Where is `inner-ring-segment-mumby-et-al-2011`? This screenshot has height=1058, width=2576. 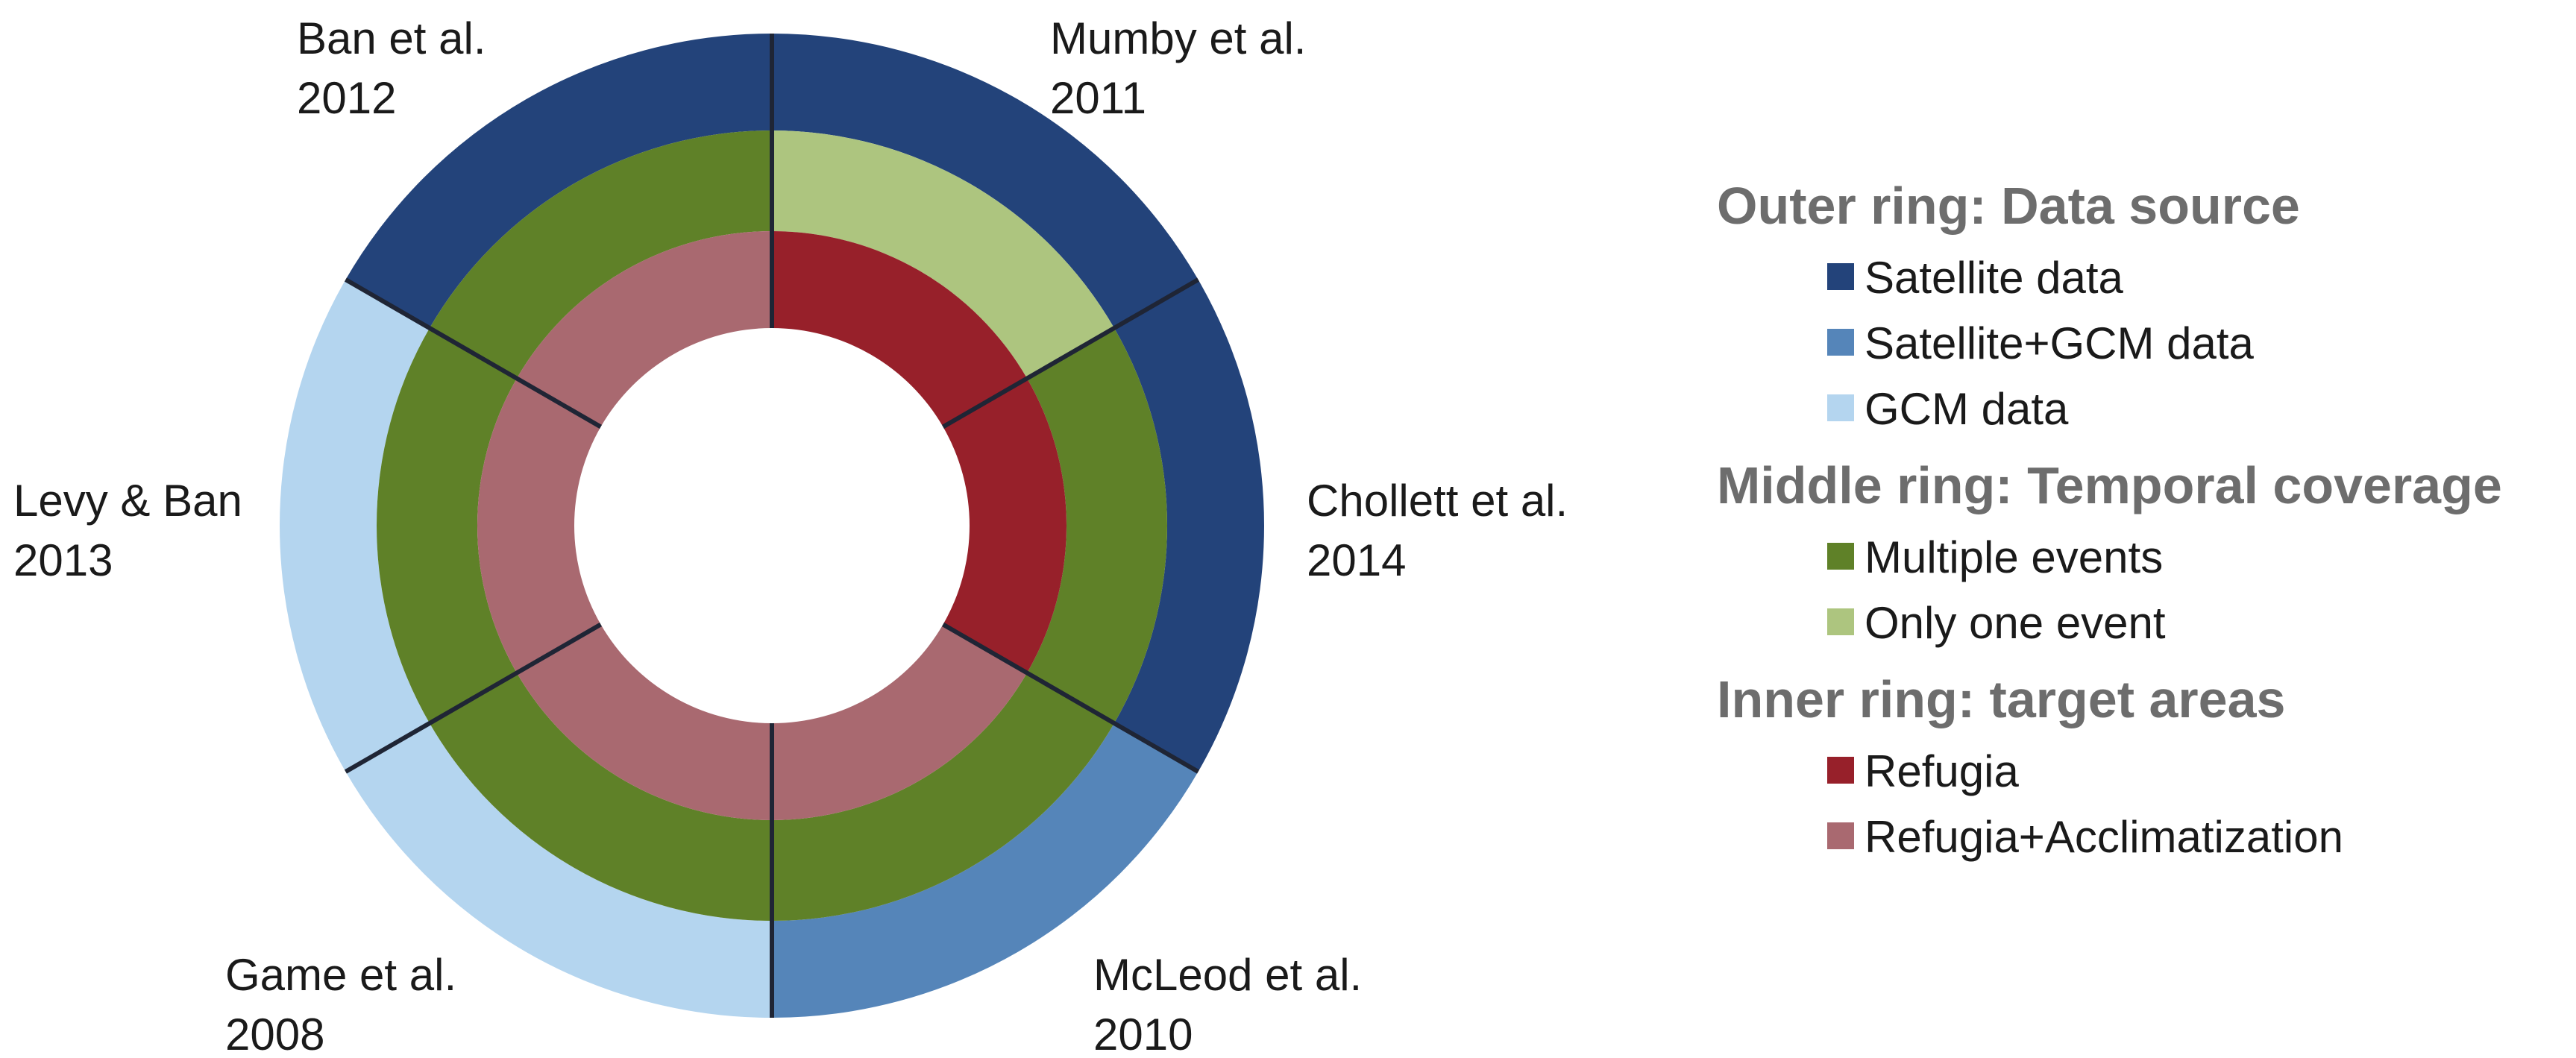 inner-ring-segment-mumby-et-al-2011 is located at coordinates (900, 329).